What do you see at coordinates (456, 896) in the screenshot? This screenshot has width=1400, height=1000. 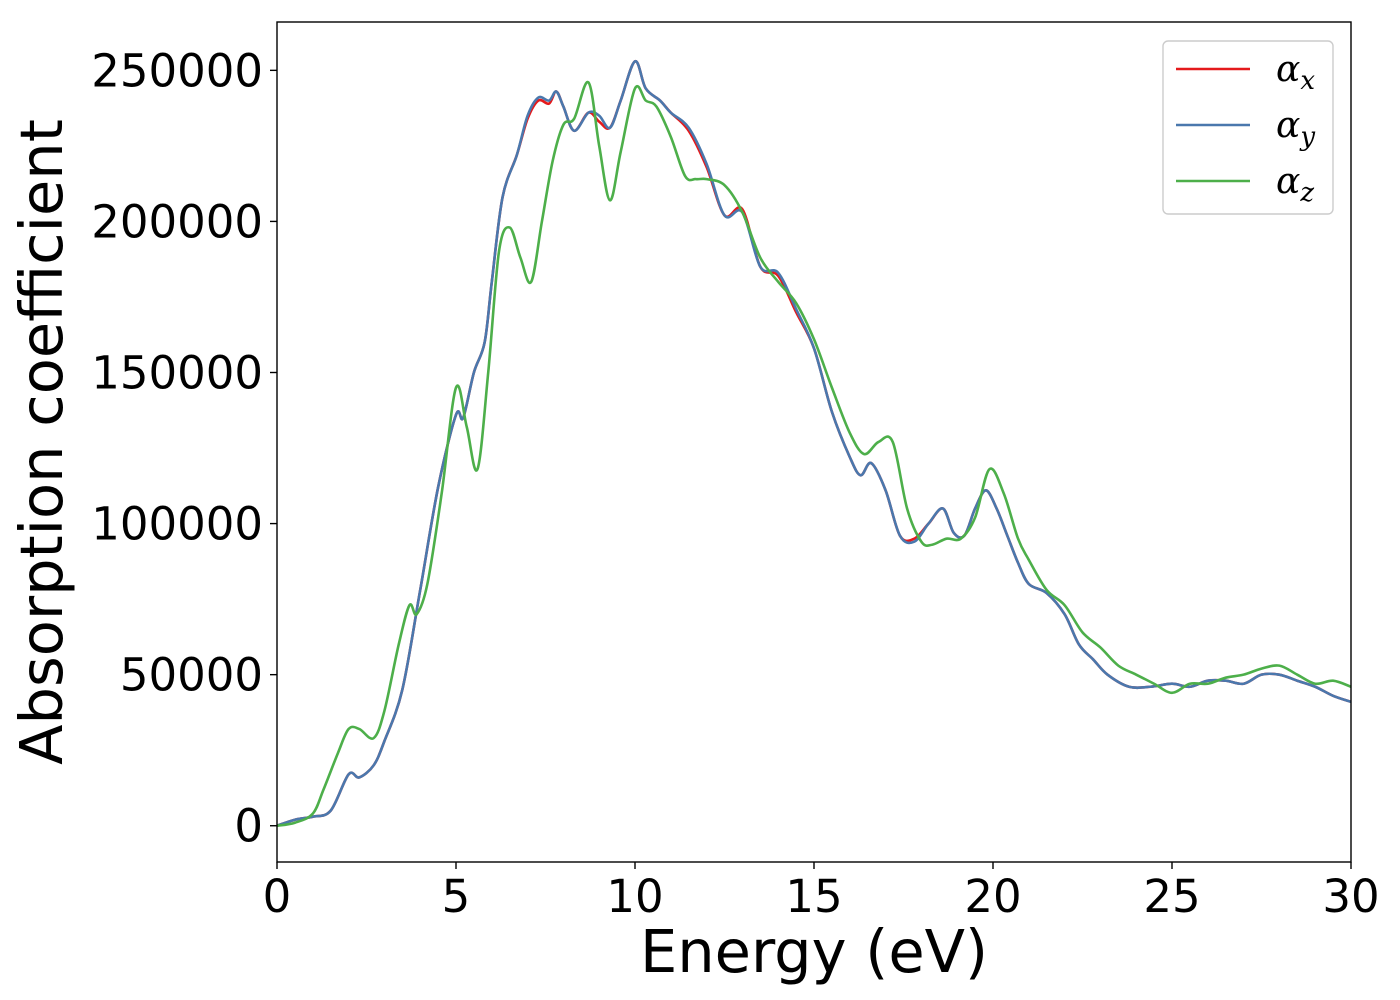 I see `x-tick-label: 5` at bounding box center [456, 896].